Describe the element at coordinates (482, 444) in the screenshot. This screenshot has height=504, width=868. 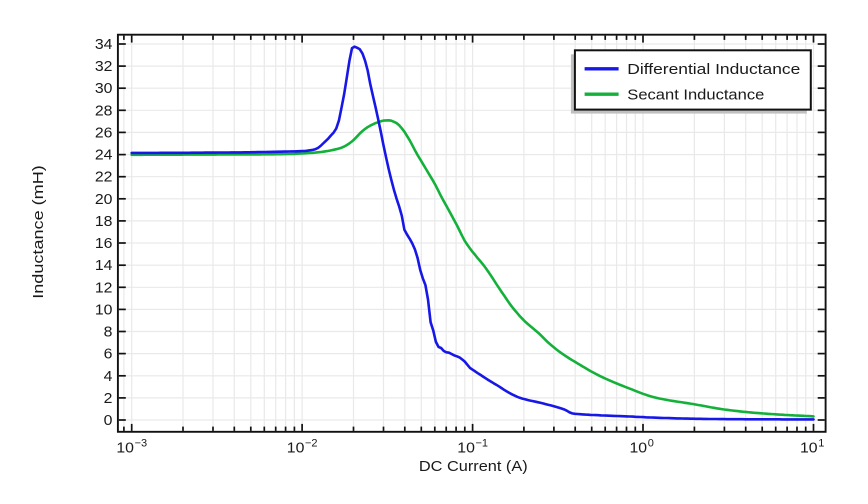
I see `svg-text: −1` at that location.